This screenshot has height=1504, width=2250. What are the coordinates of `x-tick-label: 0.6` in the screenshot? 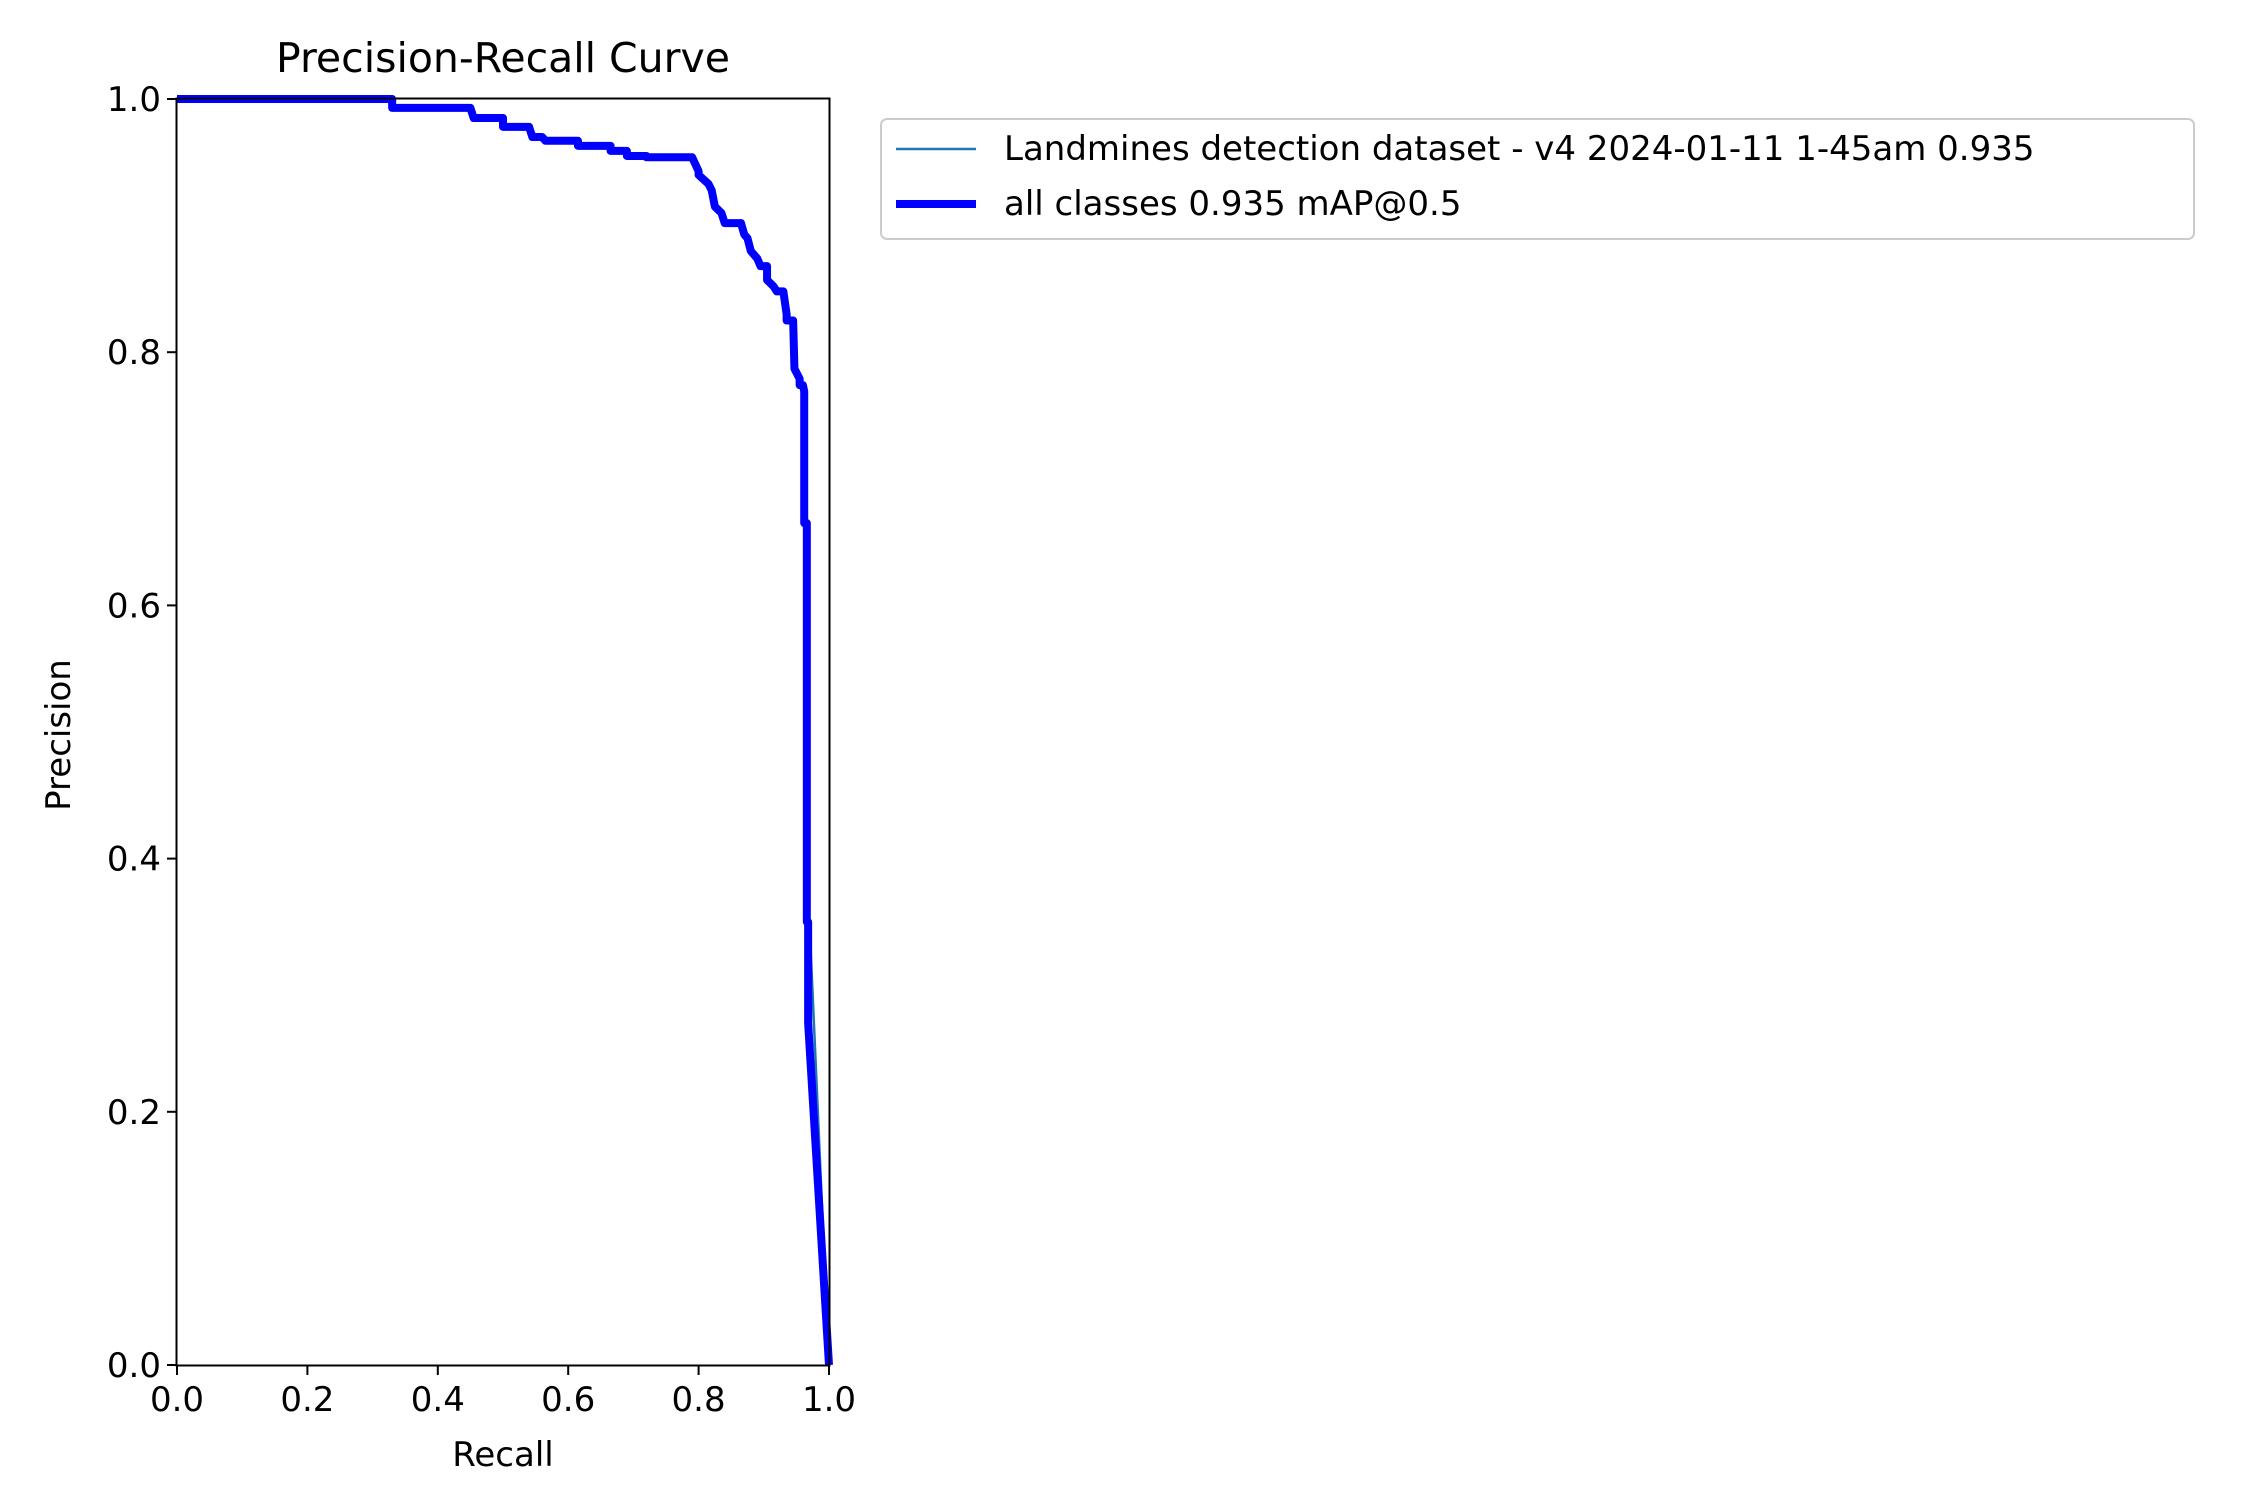 It's located at (568, 1400).